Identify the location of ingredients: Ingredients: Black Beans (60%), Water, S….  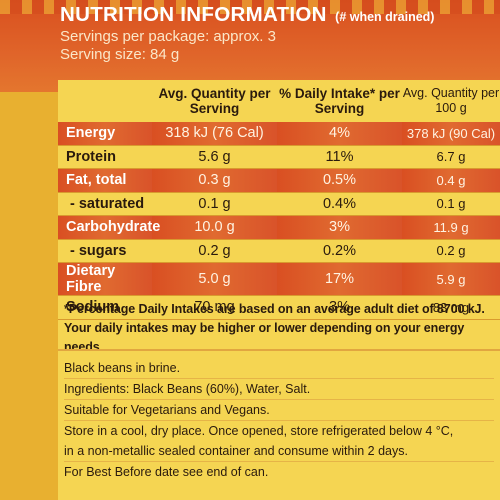
(279, 389).